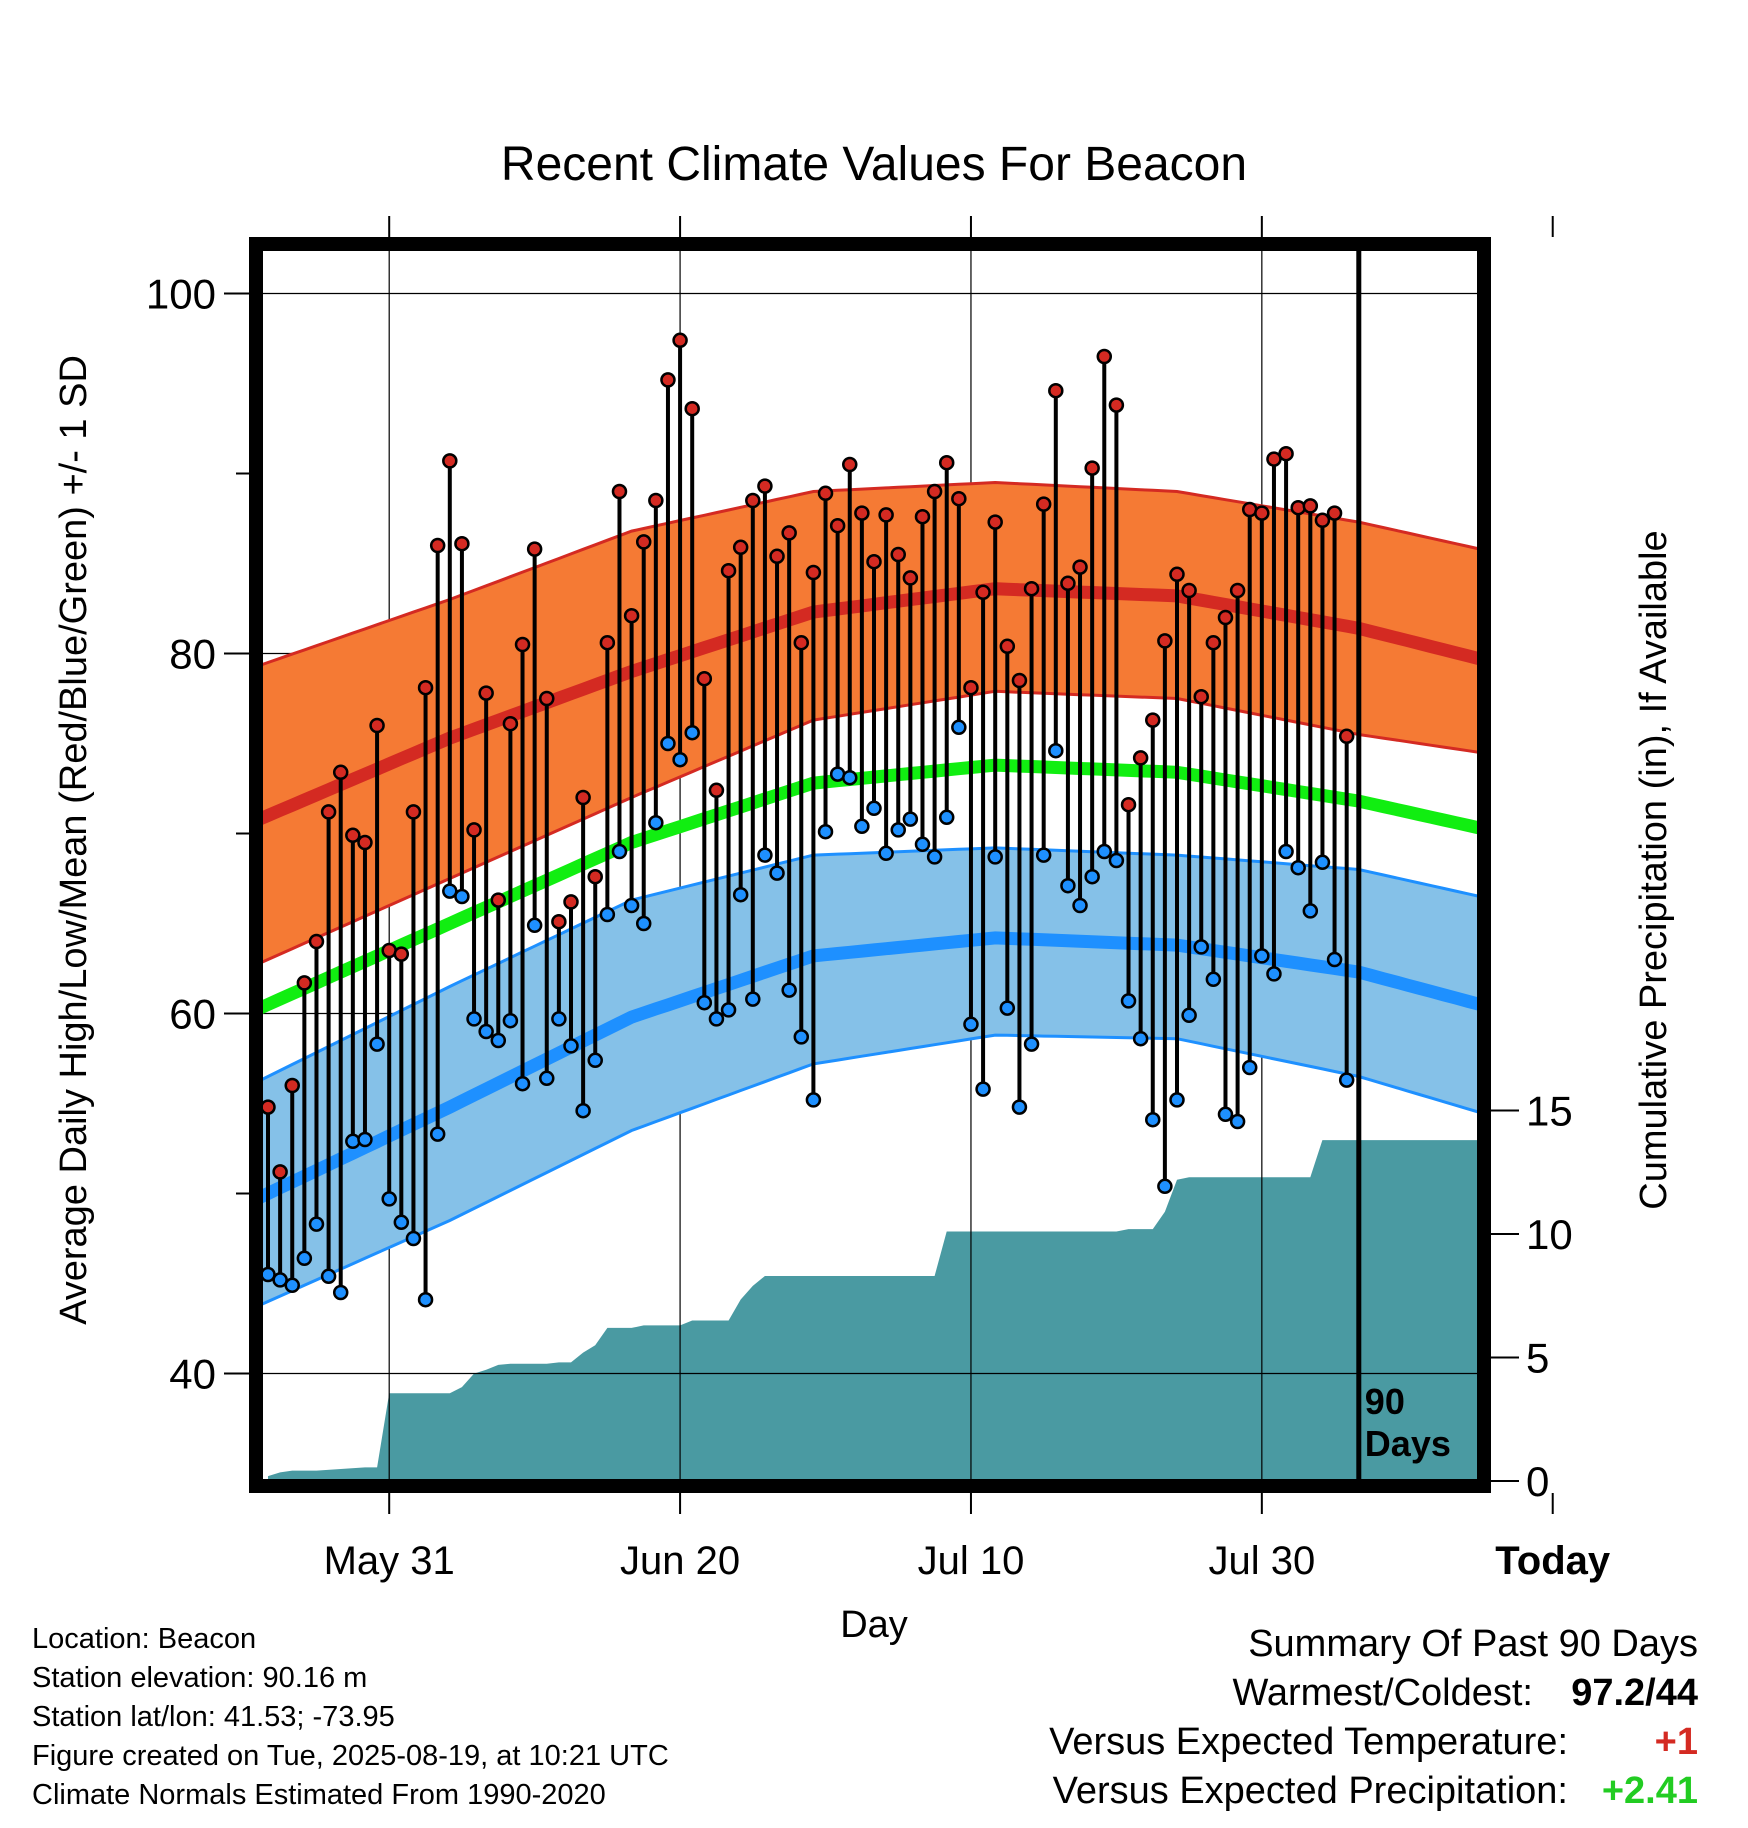  What do you see at coordinates (1373, 1693) in the screenshot?
I see `summary-warmest-coldest: Warmest/Coldest: 97.2/44` at bounding box center [1373, 1693].